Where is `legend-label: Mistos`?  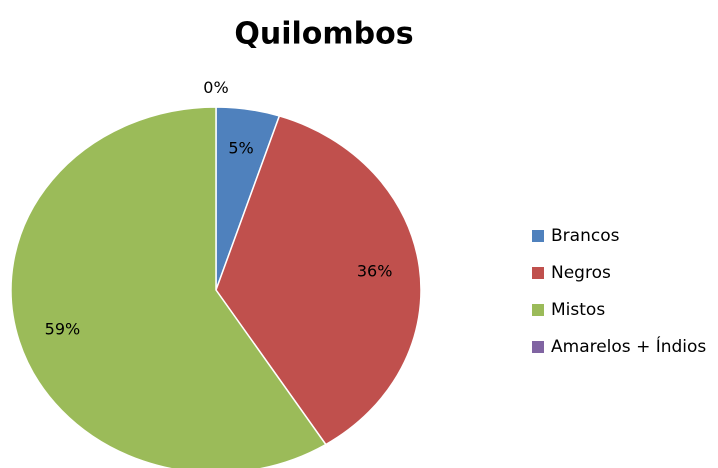 legend-label: Mistos is located at coordinates (578, 310).